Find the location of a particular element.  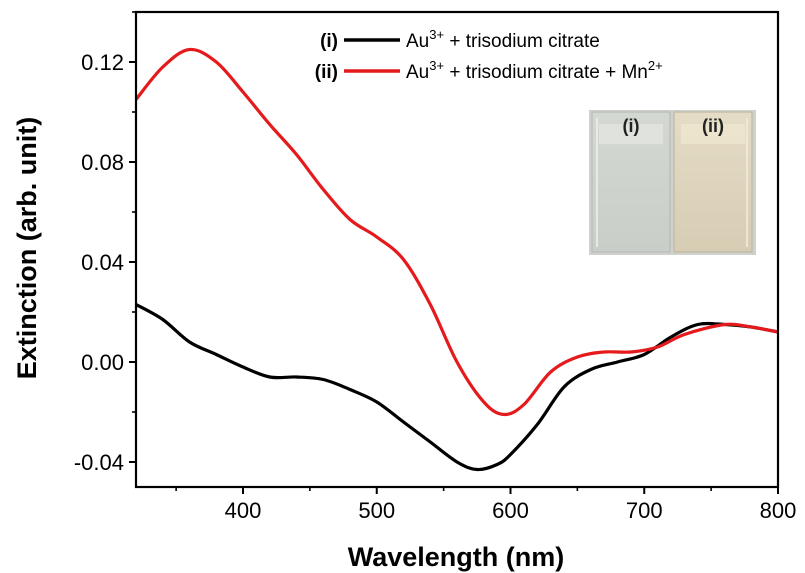

y-tick-label: 0.12 is located at coordinates (102, 62).